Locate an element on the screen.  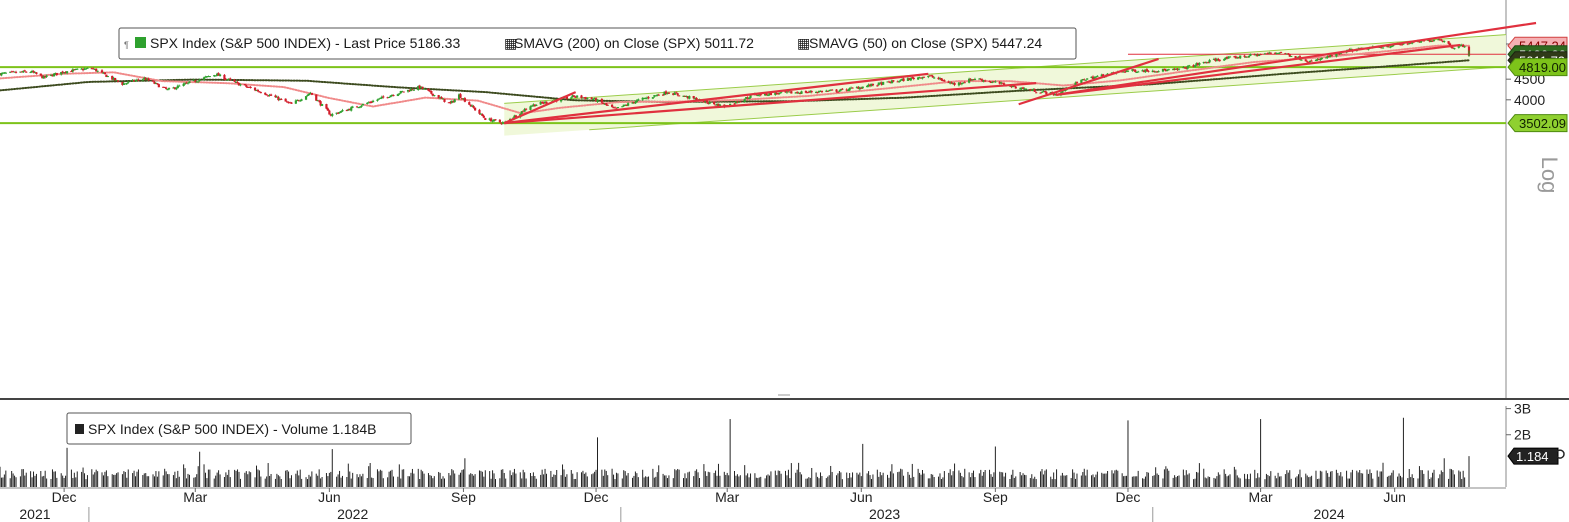
legend-sma200-label: SMAVG (200) on Close (SPX) 5011.72 is located at coordinates (634, 43).